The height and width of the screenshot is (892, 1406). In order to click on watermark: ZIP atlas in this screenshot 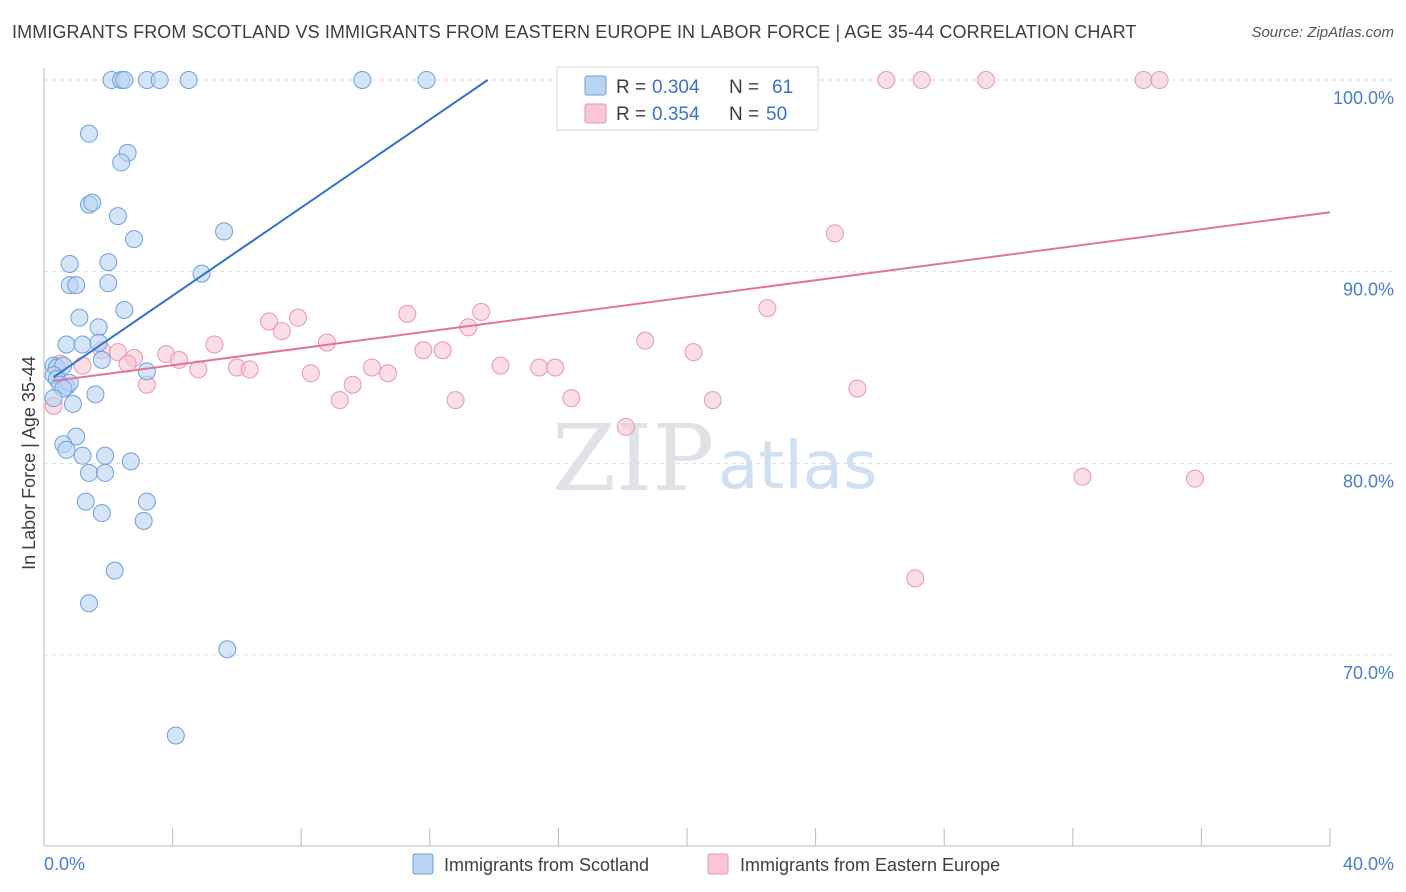, I will do `click(715, 458)`.